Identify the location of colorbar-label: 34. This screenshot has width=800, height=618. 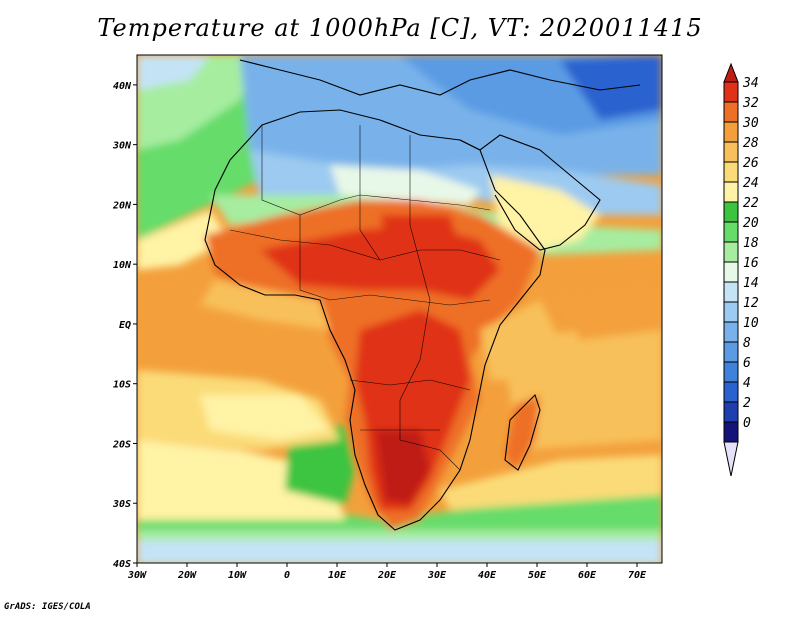
(750, 83).